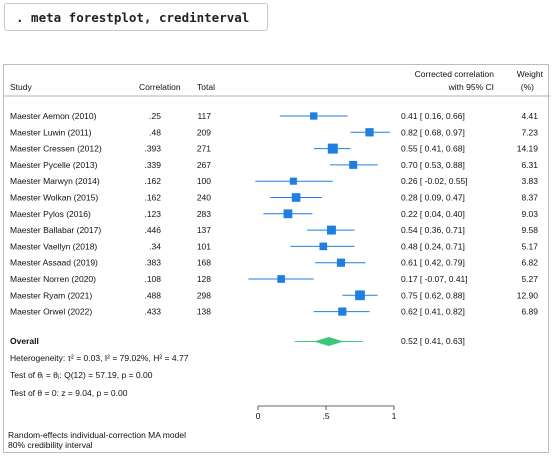 The image size is (554, 458). What do you see at coordinates (433, 295) in the screenshot?
I see `study-ci-text: 0.75 [ 0.62, 0.88]` at bounding box center [433, 295].